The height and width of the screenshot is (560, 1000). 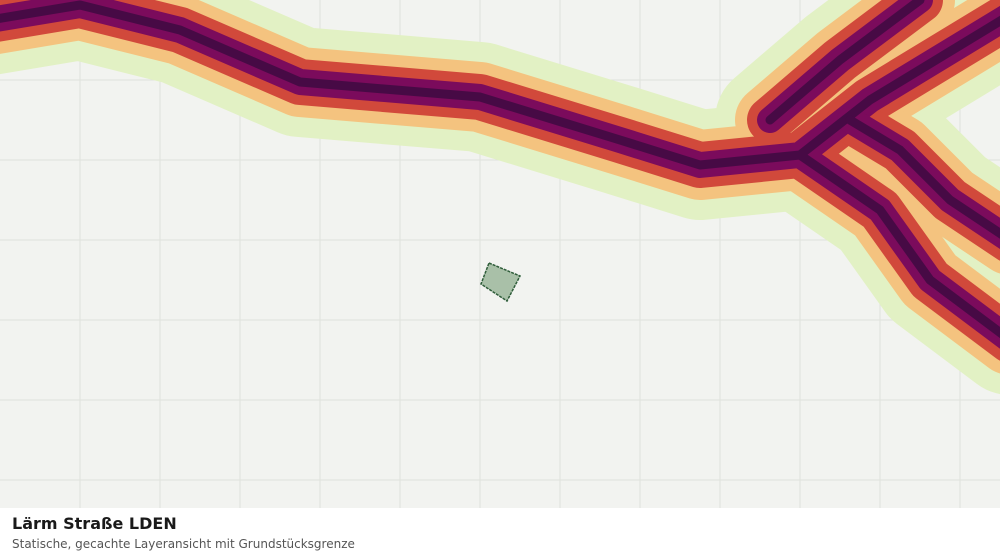 What do you see at coordinates (94, 523) in the screenshot?
I see `map-title: Lärm Straße LDEN` at bounding box center [94, 523].